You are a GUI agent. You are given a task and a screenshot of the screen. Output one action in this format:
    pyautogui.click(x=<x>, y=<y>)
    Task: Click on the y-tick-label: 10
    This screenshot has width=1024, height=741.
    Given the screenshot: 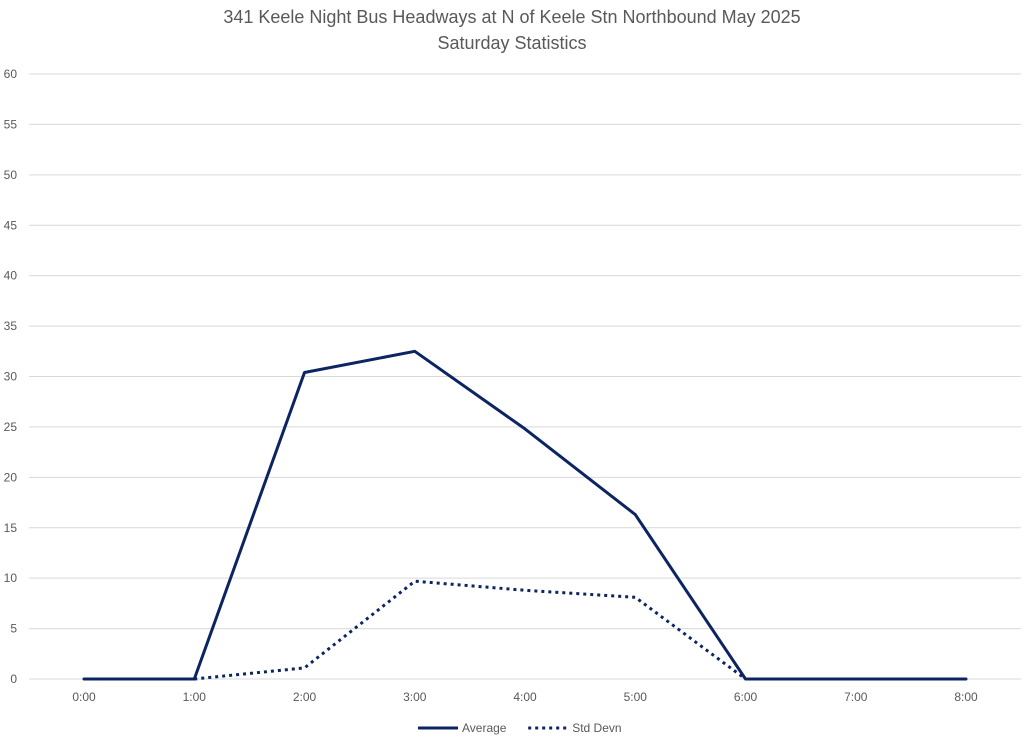 What is the action you would take?
    pyautogui.click(x=11, y=578)
    